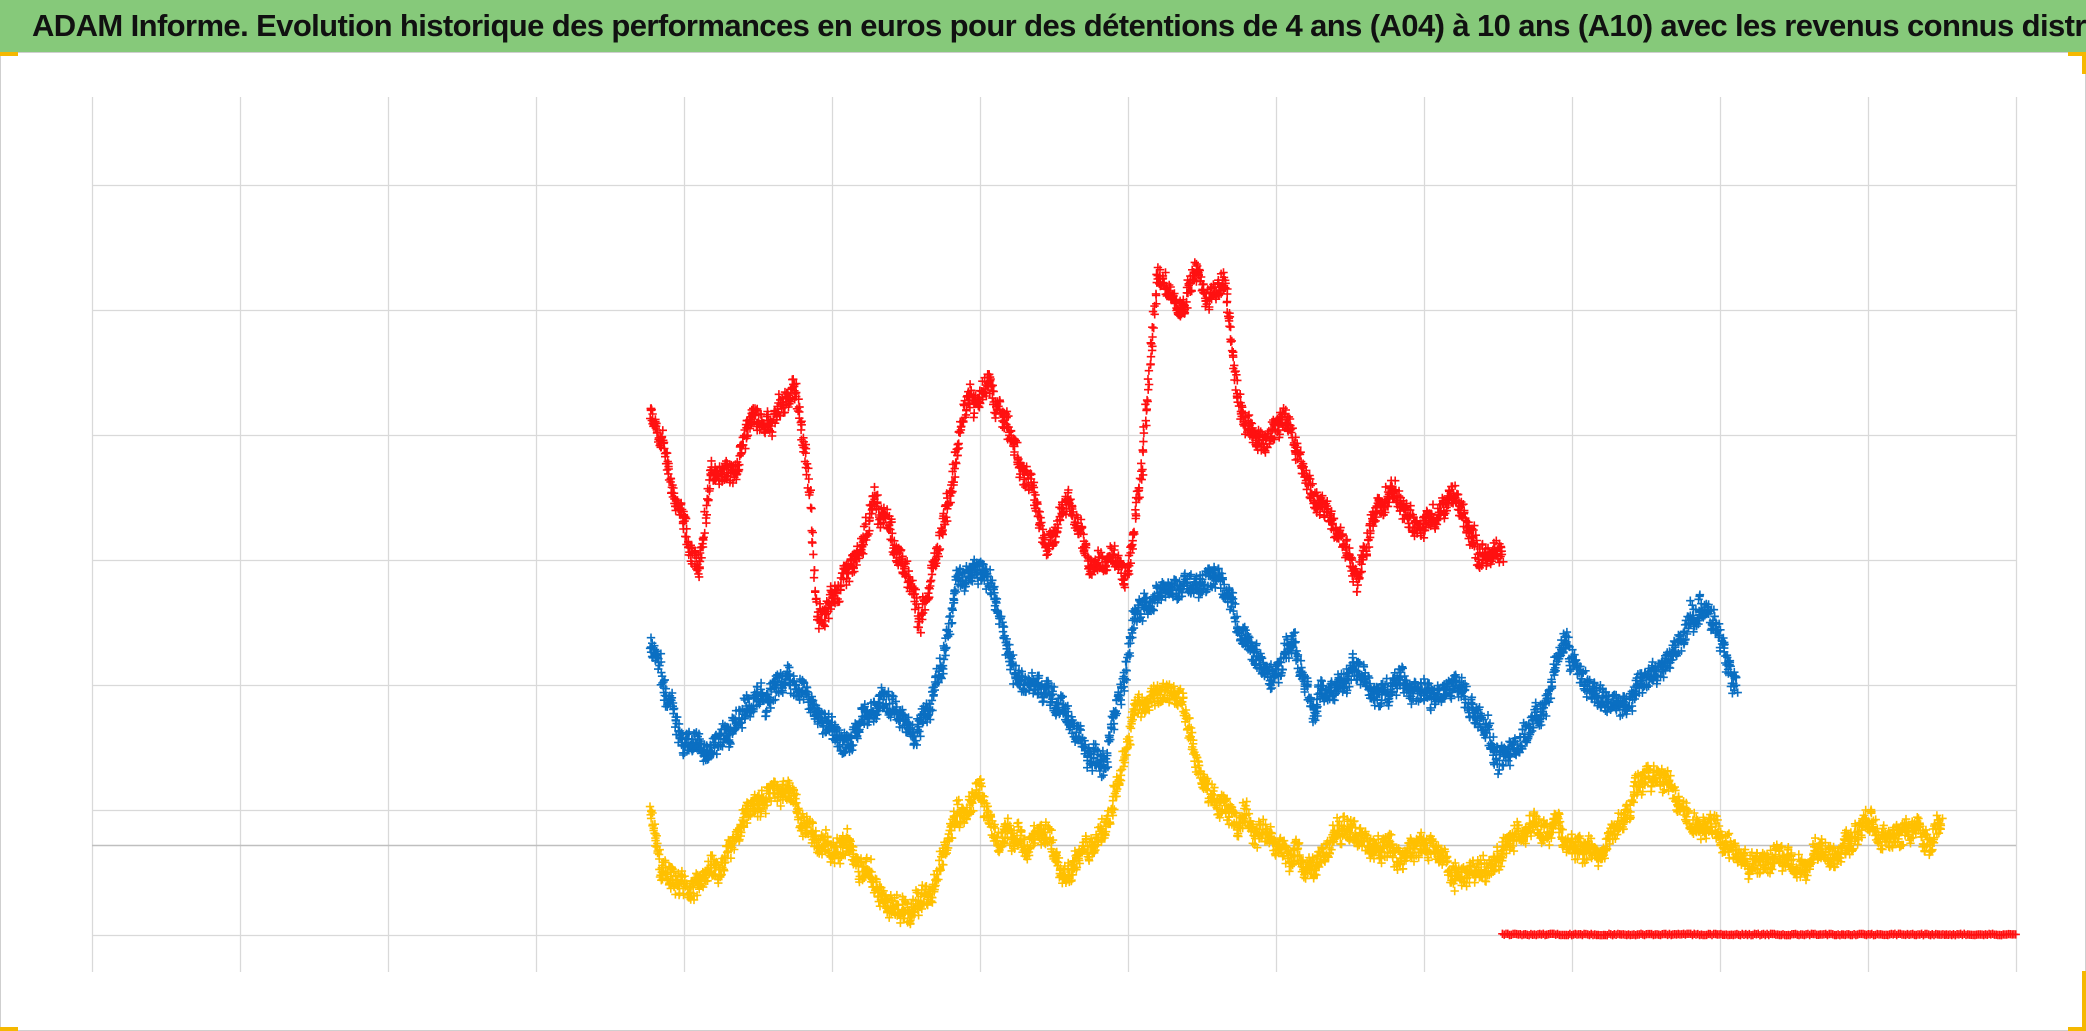 Image resolution: width=2086 pixels, height=1031 pixels. I want to click on corner-mark-top-left, so click(9, 54).